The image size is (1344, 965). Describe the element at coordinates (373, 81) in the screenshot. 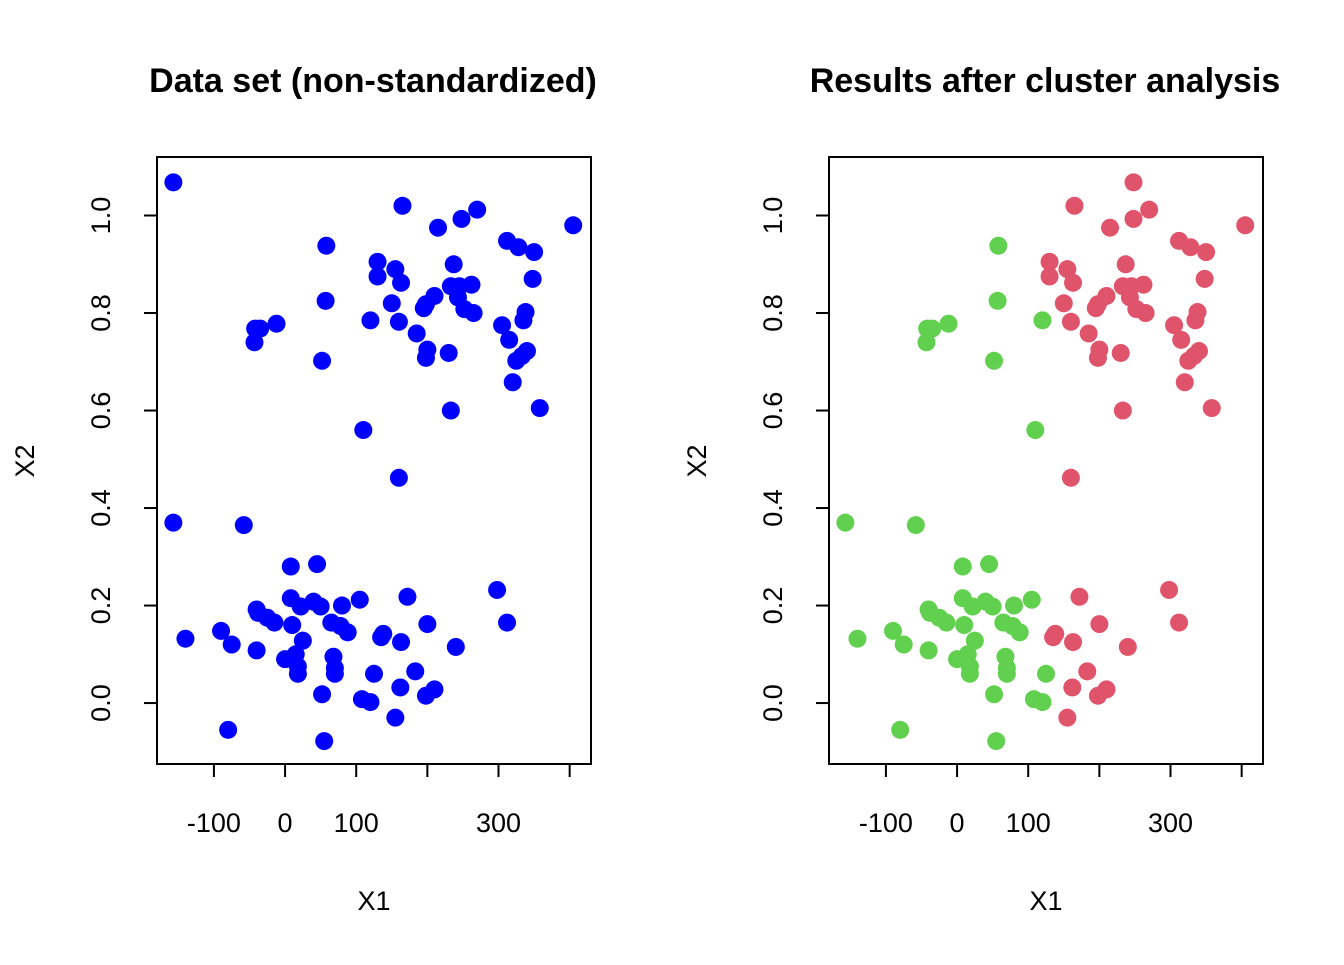

I see `chart-title: Data set (non-standardized)` at that location.